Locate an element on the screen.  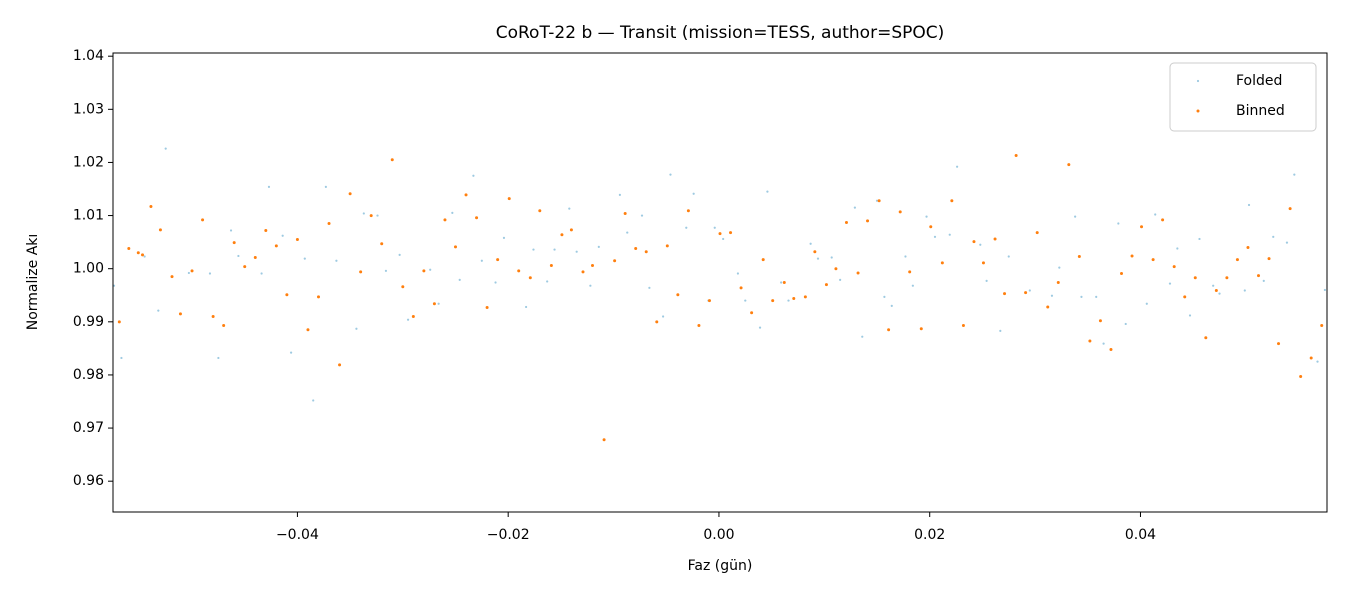
x-tick-label: 0.00 is located at coordinates (718, 535).